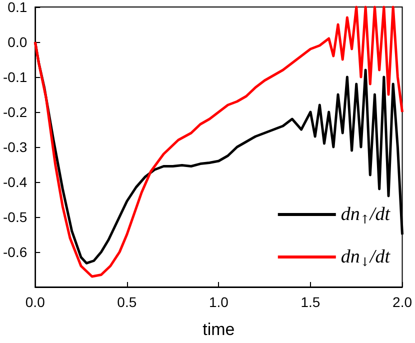  I want to click on x-axis-title: time, so click(218, 329).